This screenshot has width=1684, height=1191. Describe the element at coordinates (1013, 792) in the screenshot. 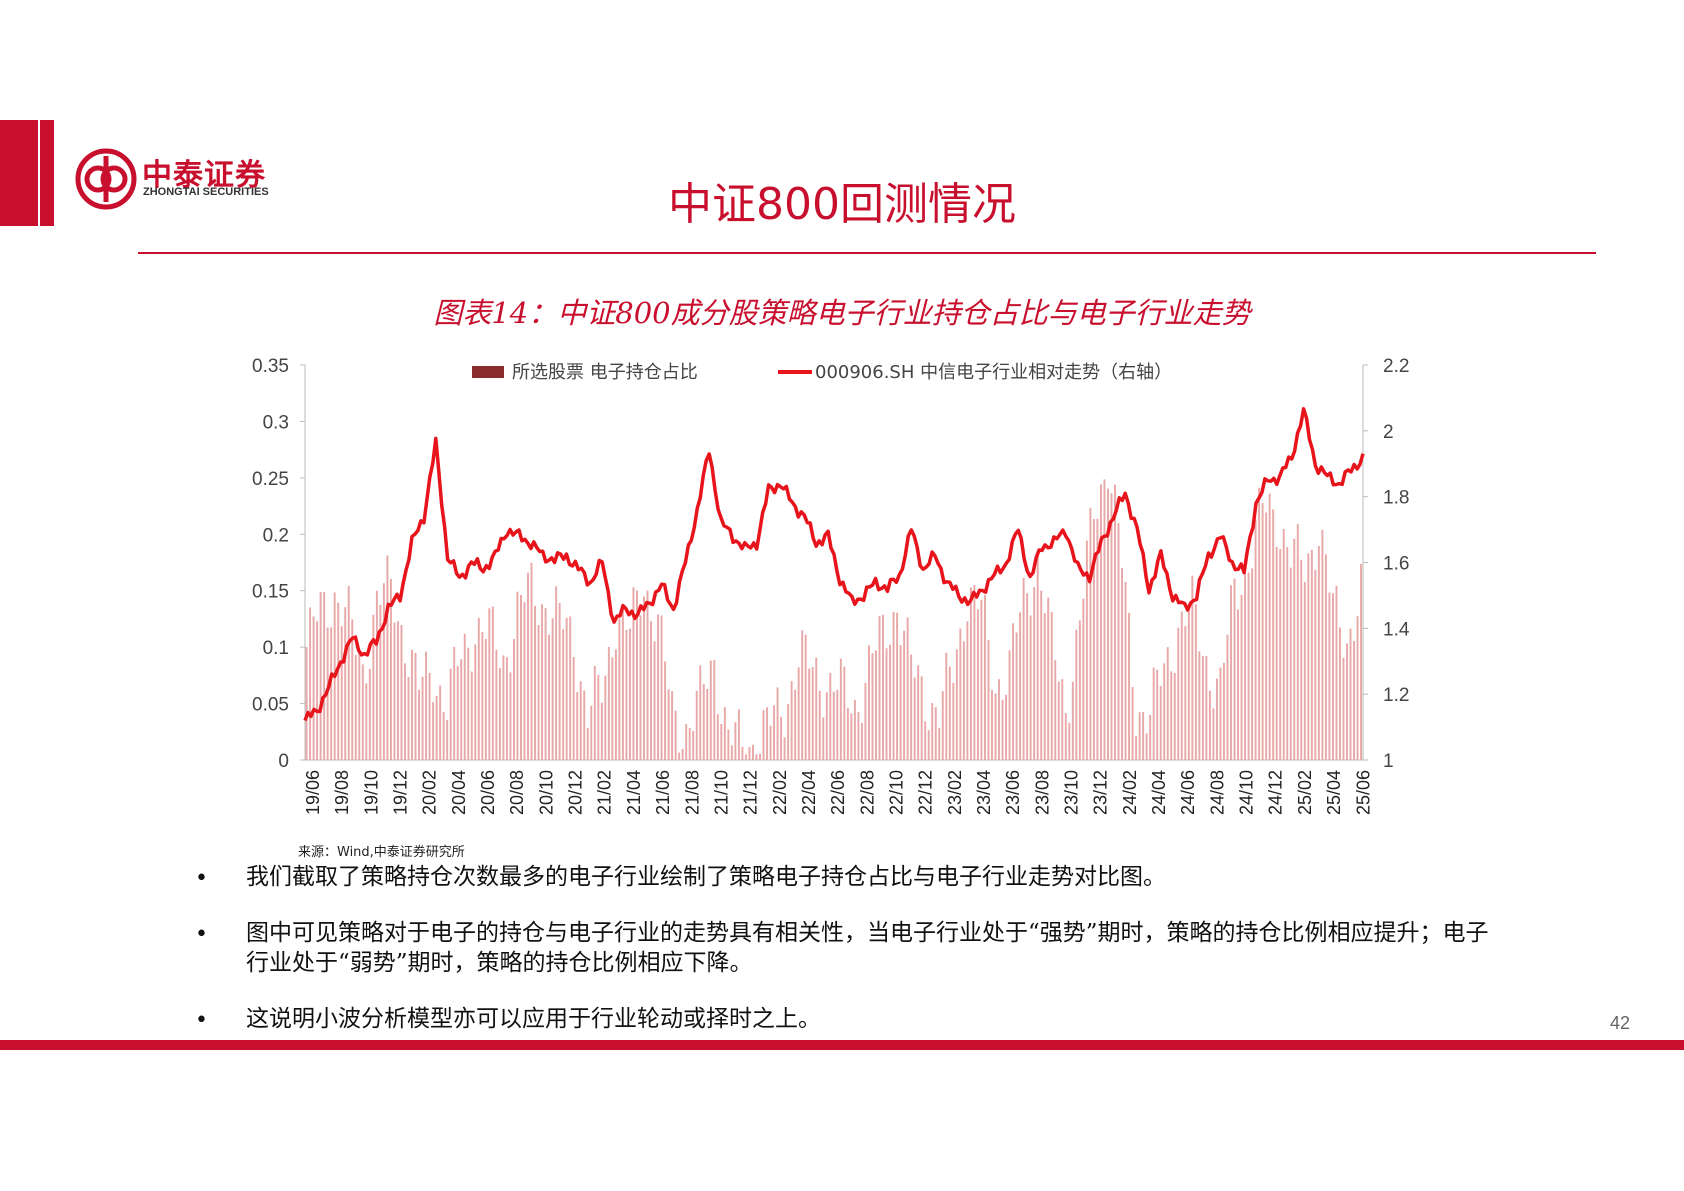

I see `x-tick-label: 23/06` at that location.